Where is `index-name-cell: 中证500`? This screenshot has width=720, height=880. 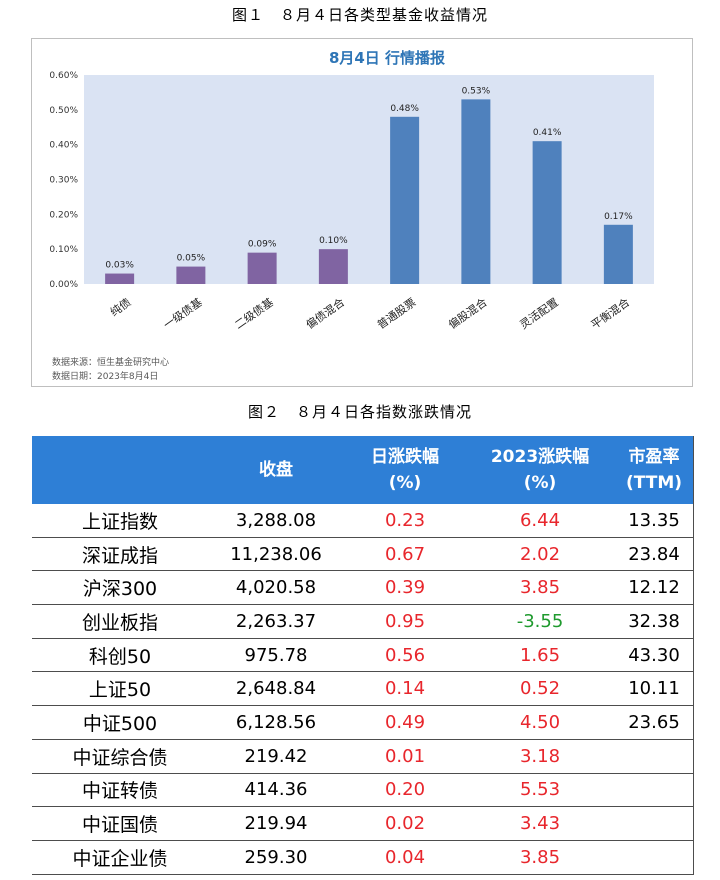 index-name-cell: 中证500 is located at coordinates (120, 722).